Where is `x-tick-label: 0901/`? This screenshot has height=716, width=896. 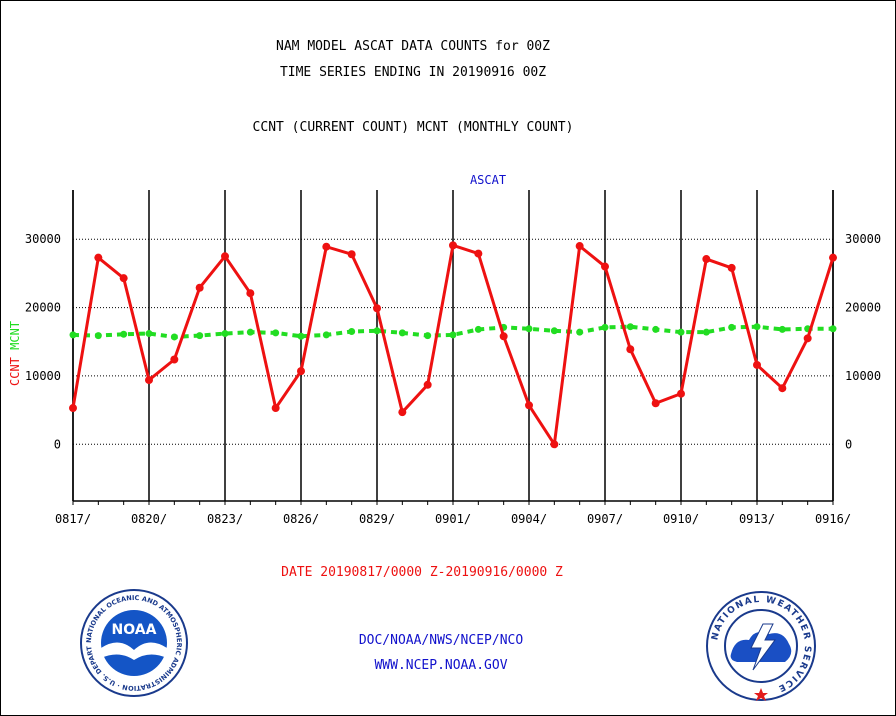 x-tick-label: 0901/ is located at coordinates (453, 519).